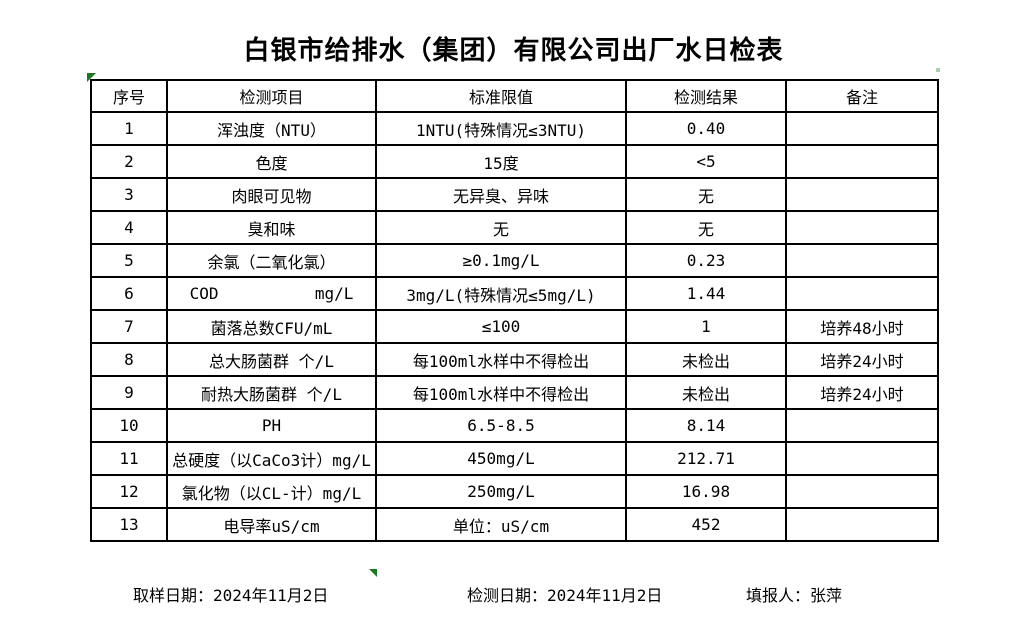 The image size is (1009, 631). What do you see at coordinates (706, 96) in the screenshot?
I see `header-result: 检测结果` at bounding box center [706, 96].